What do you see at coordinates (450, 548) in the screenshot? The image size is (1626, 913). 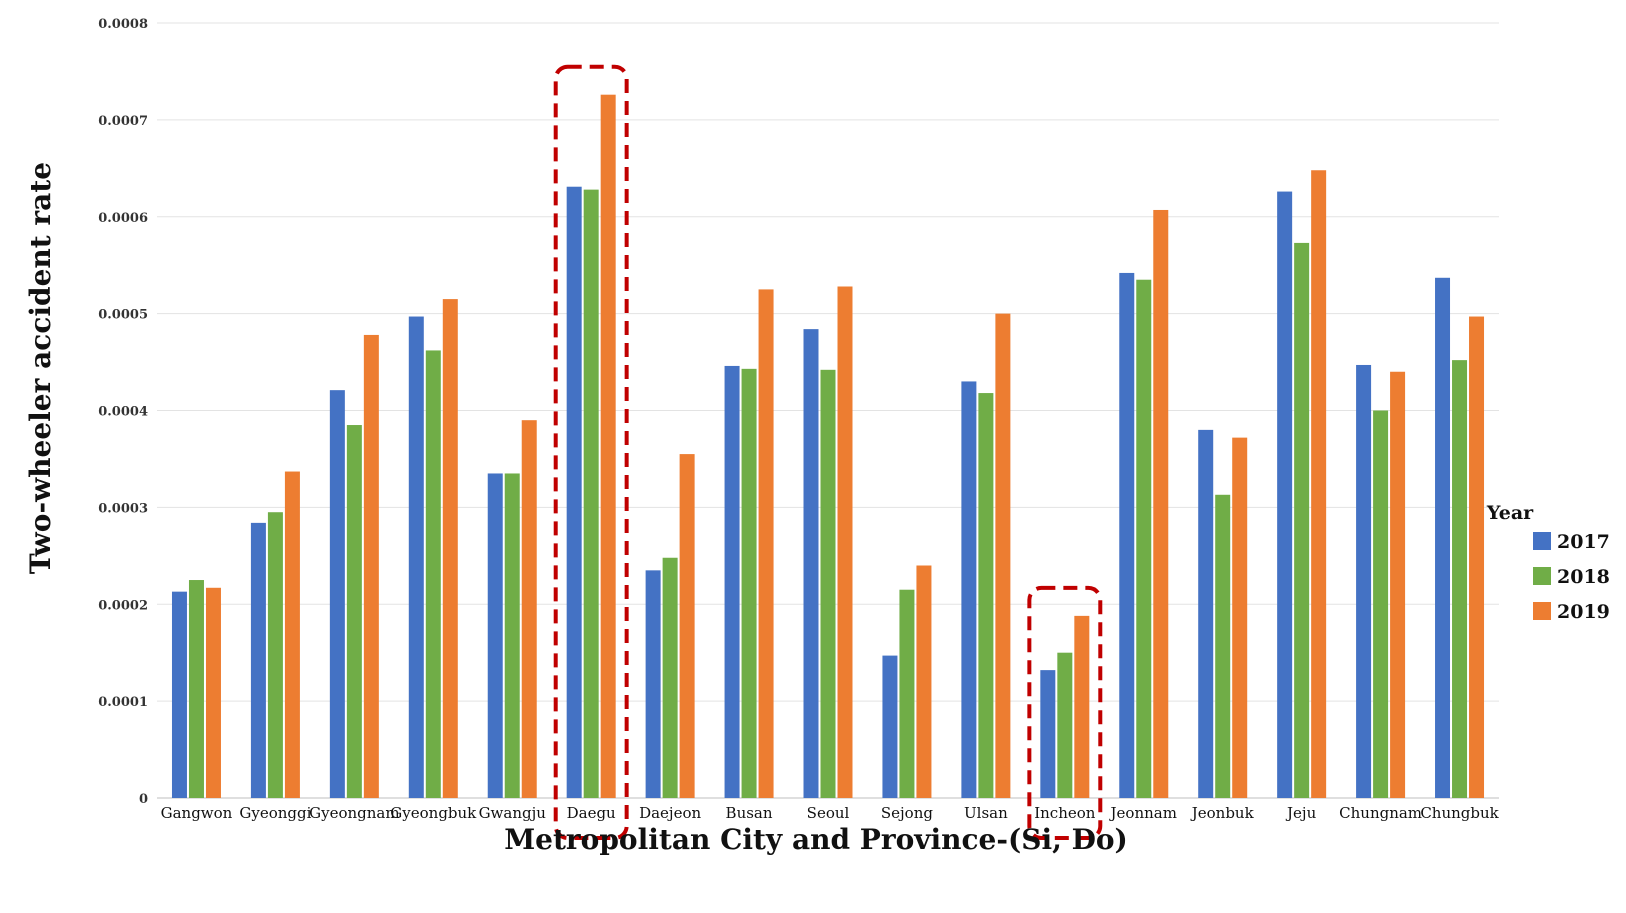 I see `bar-2019-gyeongbuk` at bounding box center [450, 548].